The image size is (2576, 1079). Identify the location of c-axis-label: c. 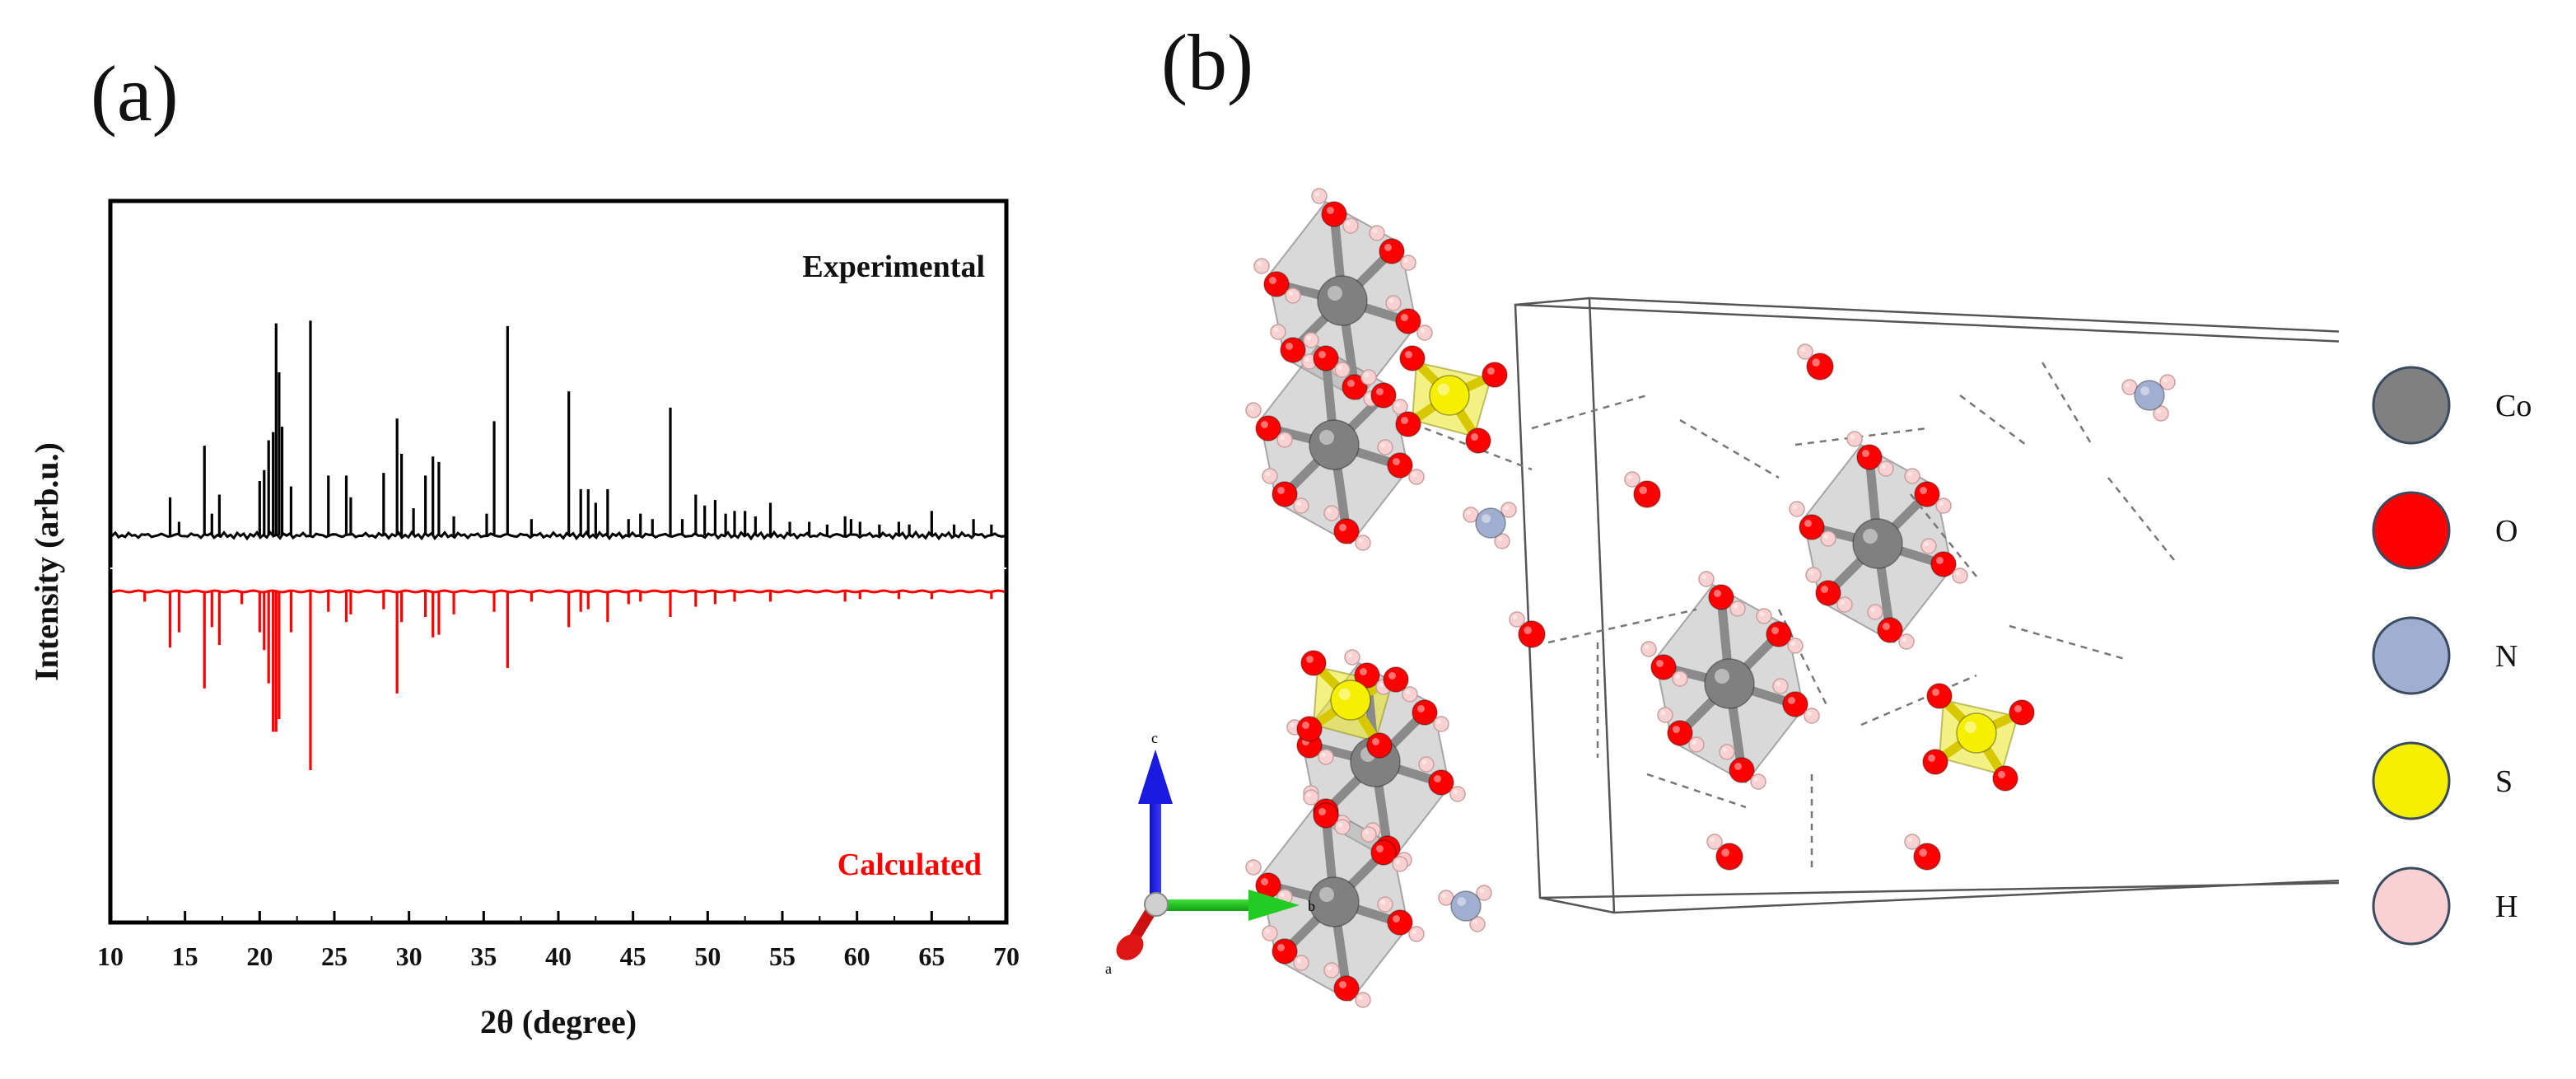
(1154, 738).